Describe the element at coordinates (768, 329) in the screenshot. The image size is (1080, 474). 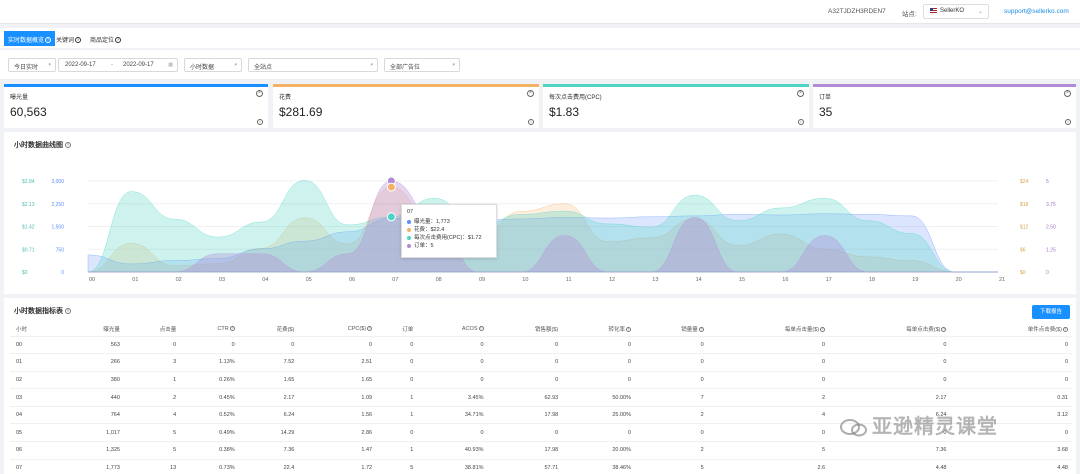
I see `column-header: 每单点击量($) i` at that location.